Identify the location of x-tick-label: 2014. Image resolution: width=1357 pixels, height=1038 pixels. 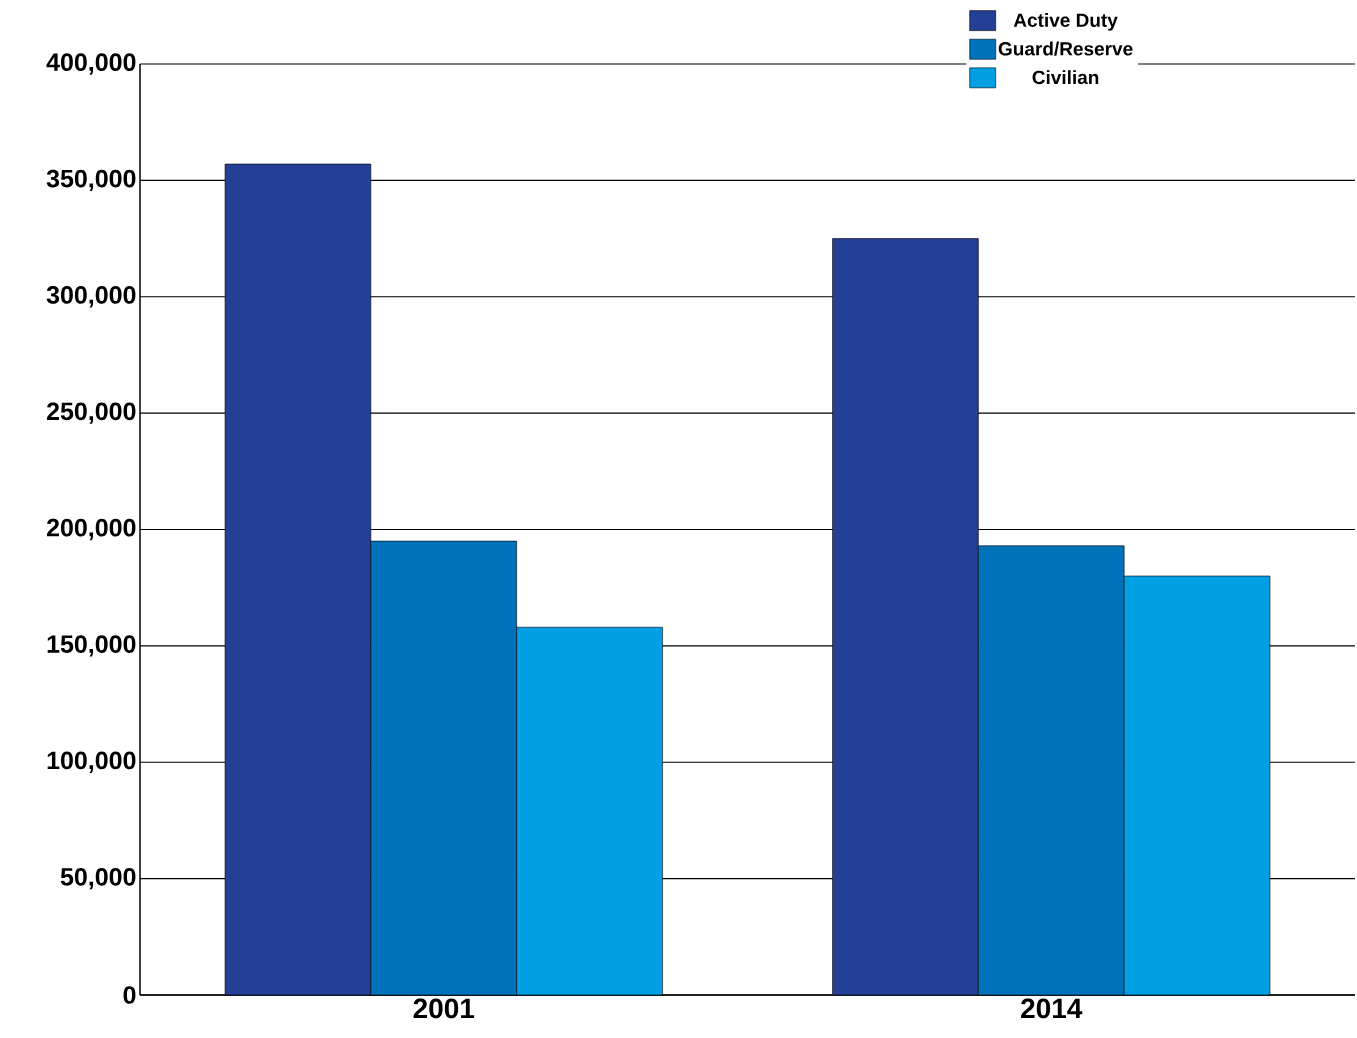
(1052, 1008).